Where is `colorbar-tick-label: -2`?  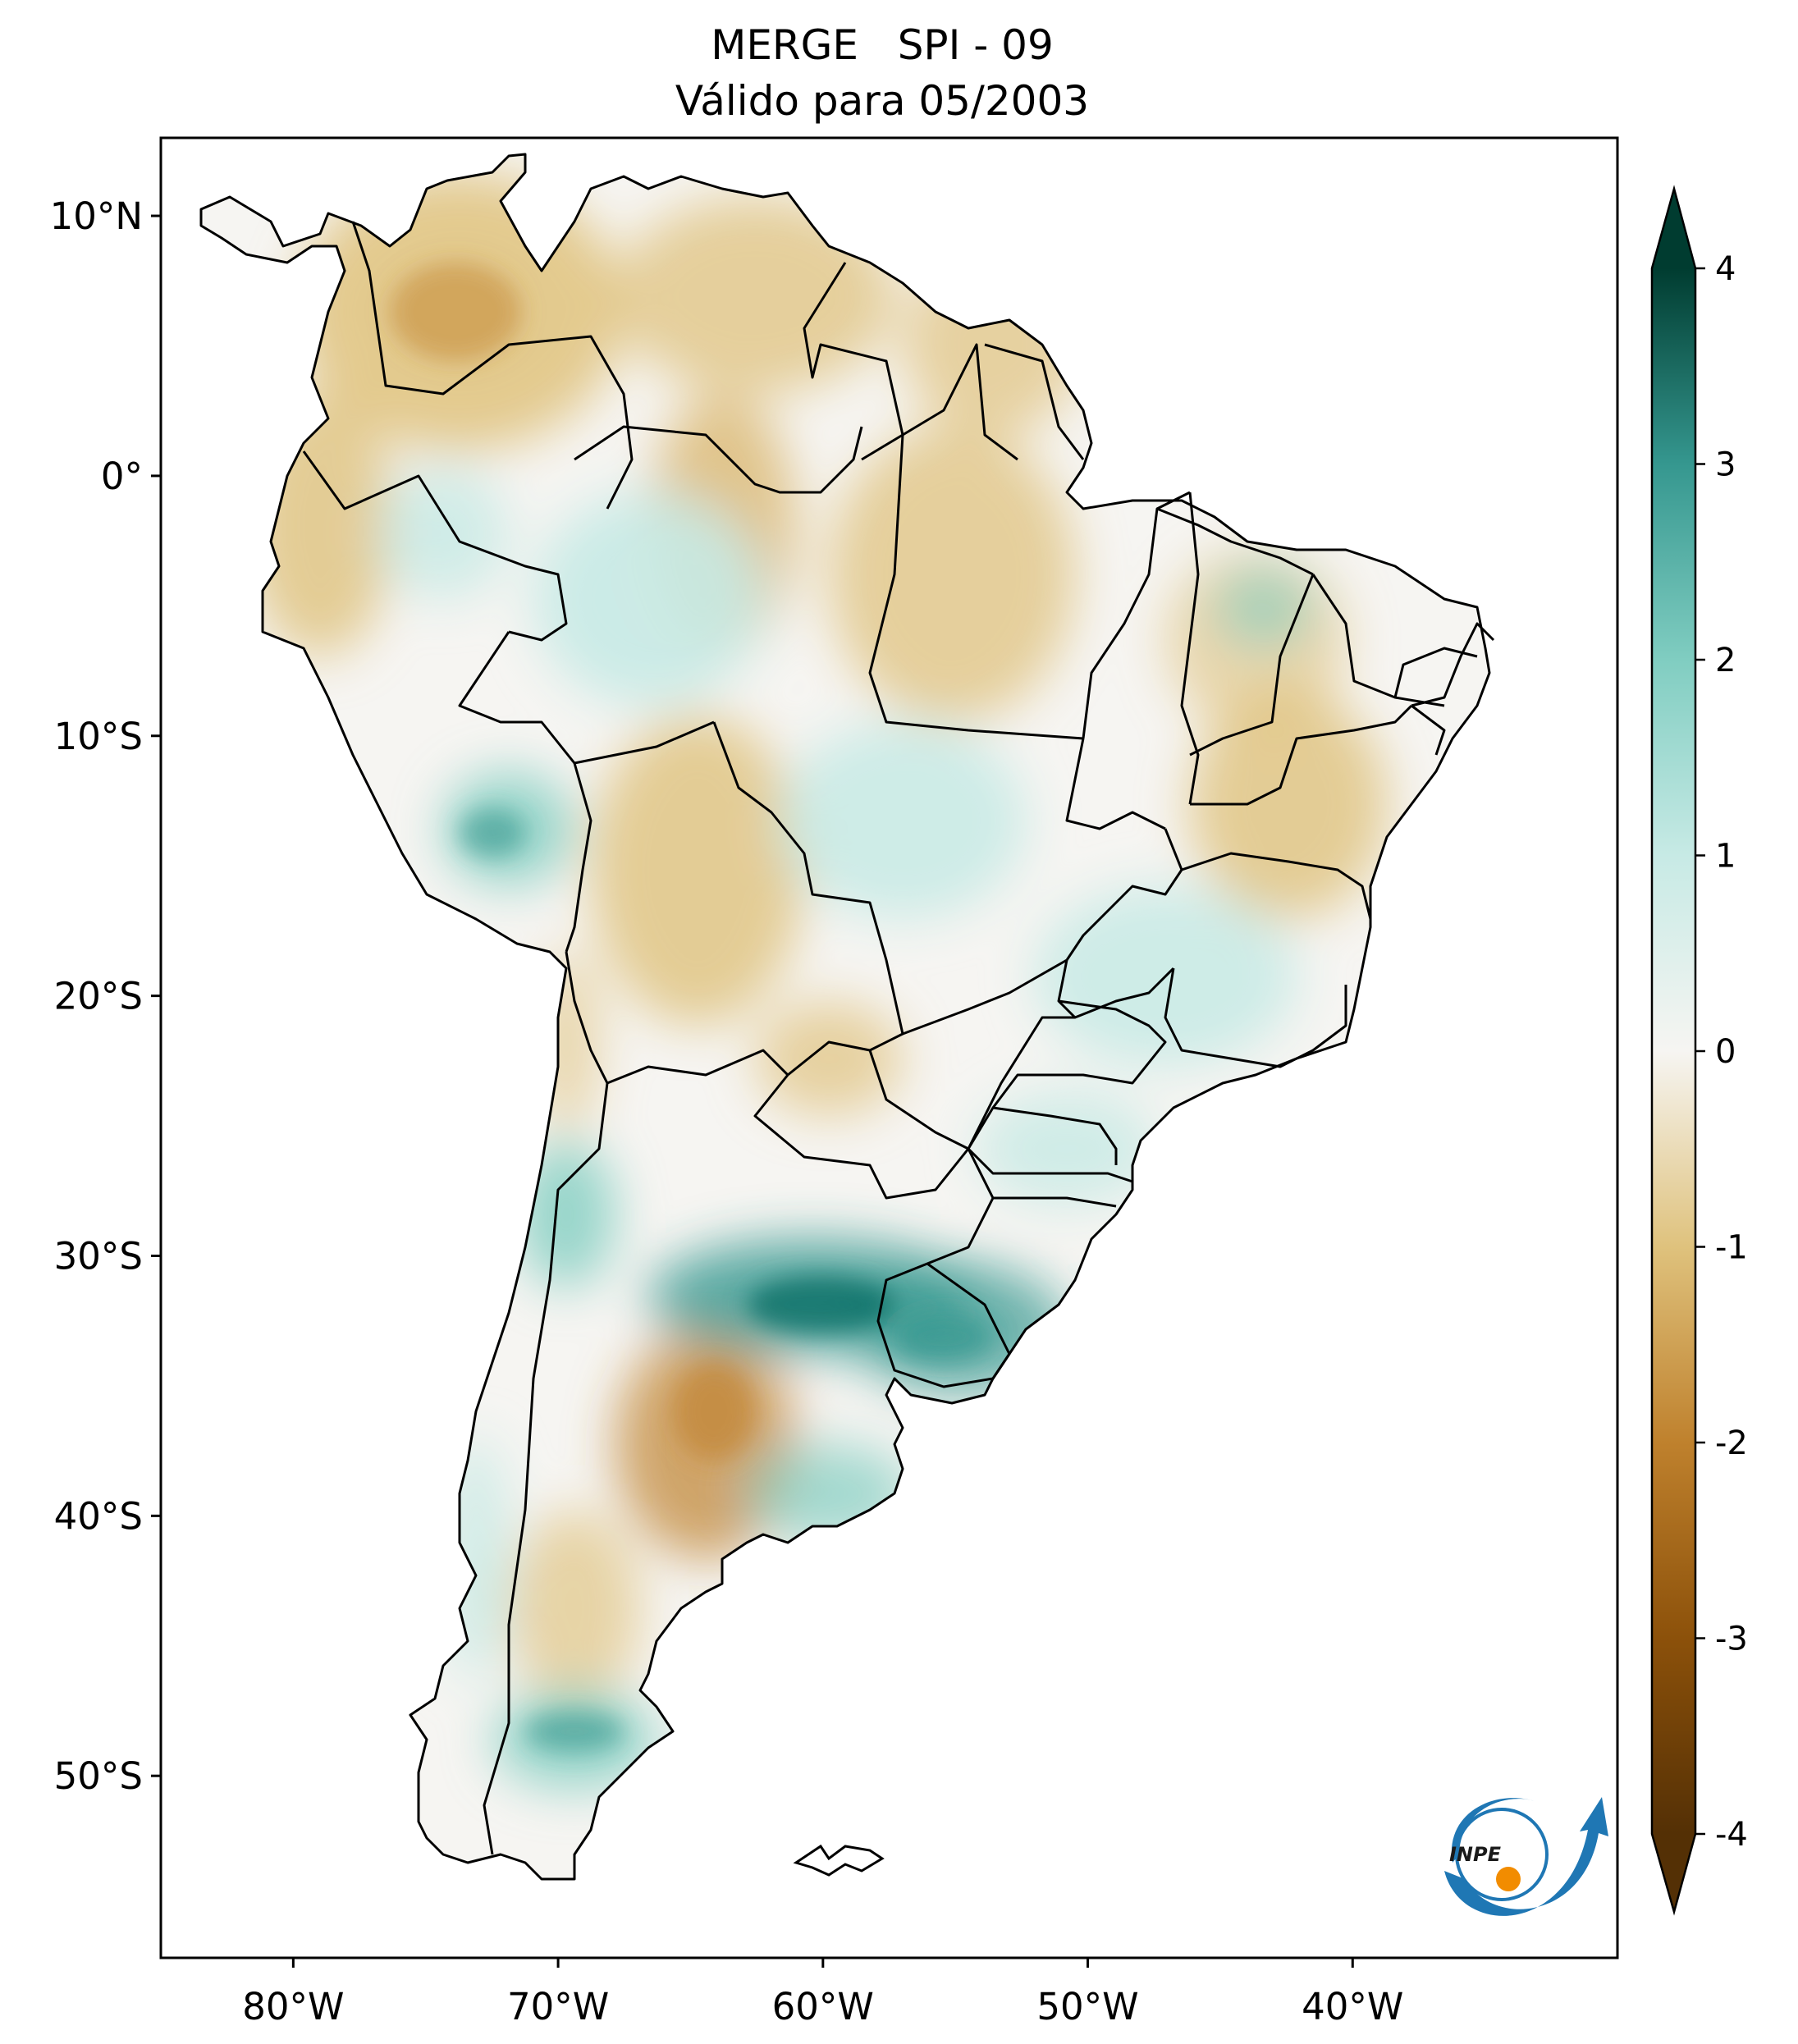
colorbar-tick-label: -2 is located at coordinates (1731, 1443).